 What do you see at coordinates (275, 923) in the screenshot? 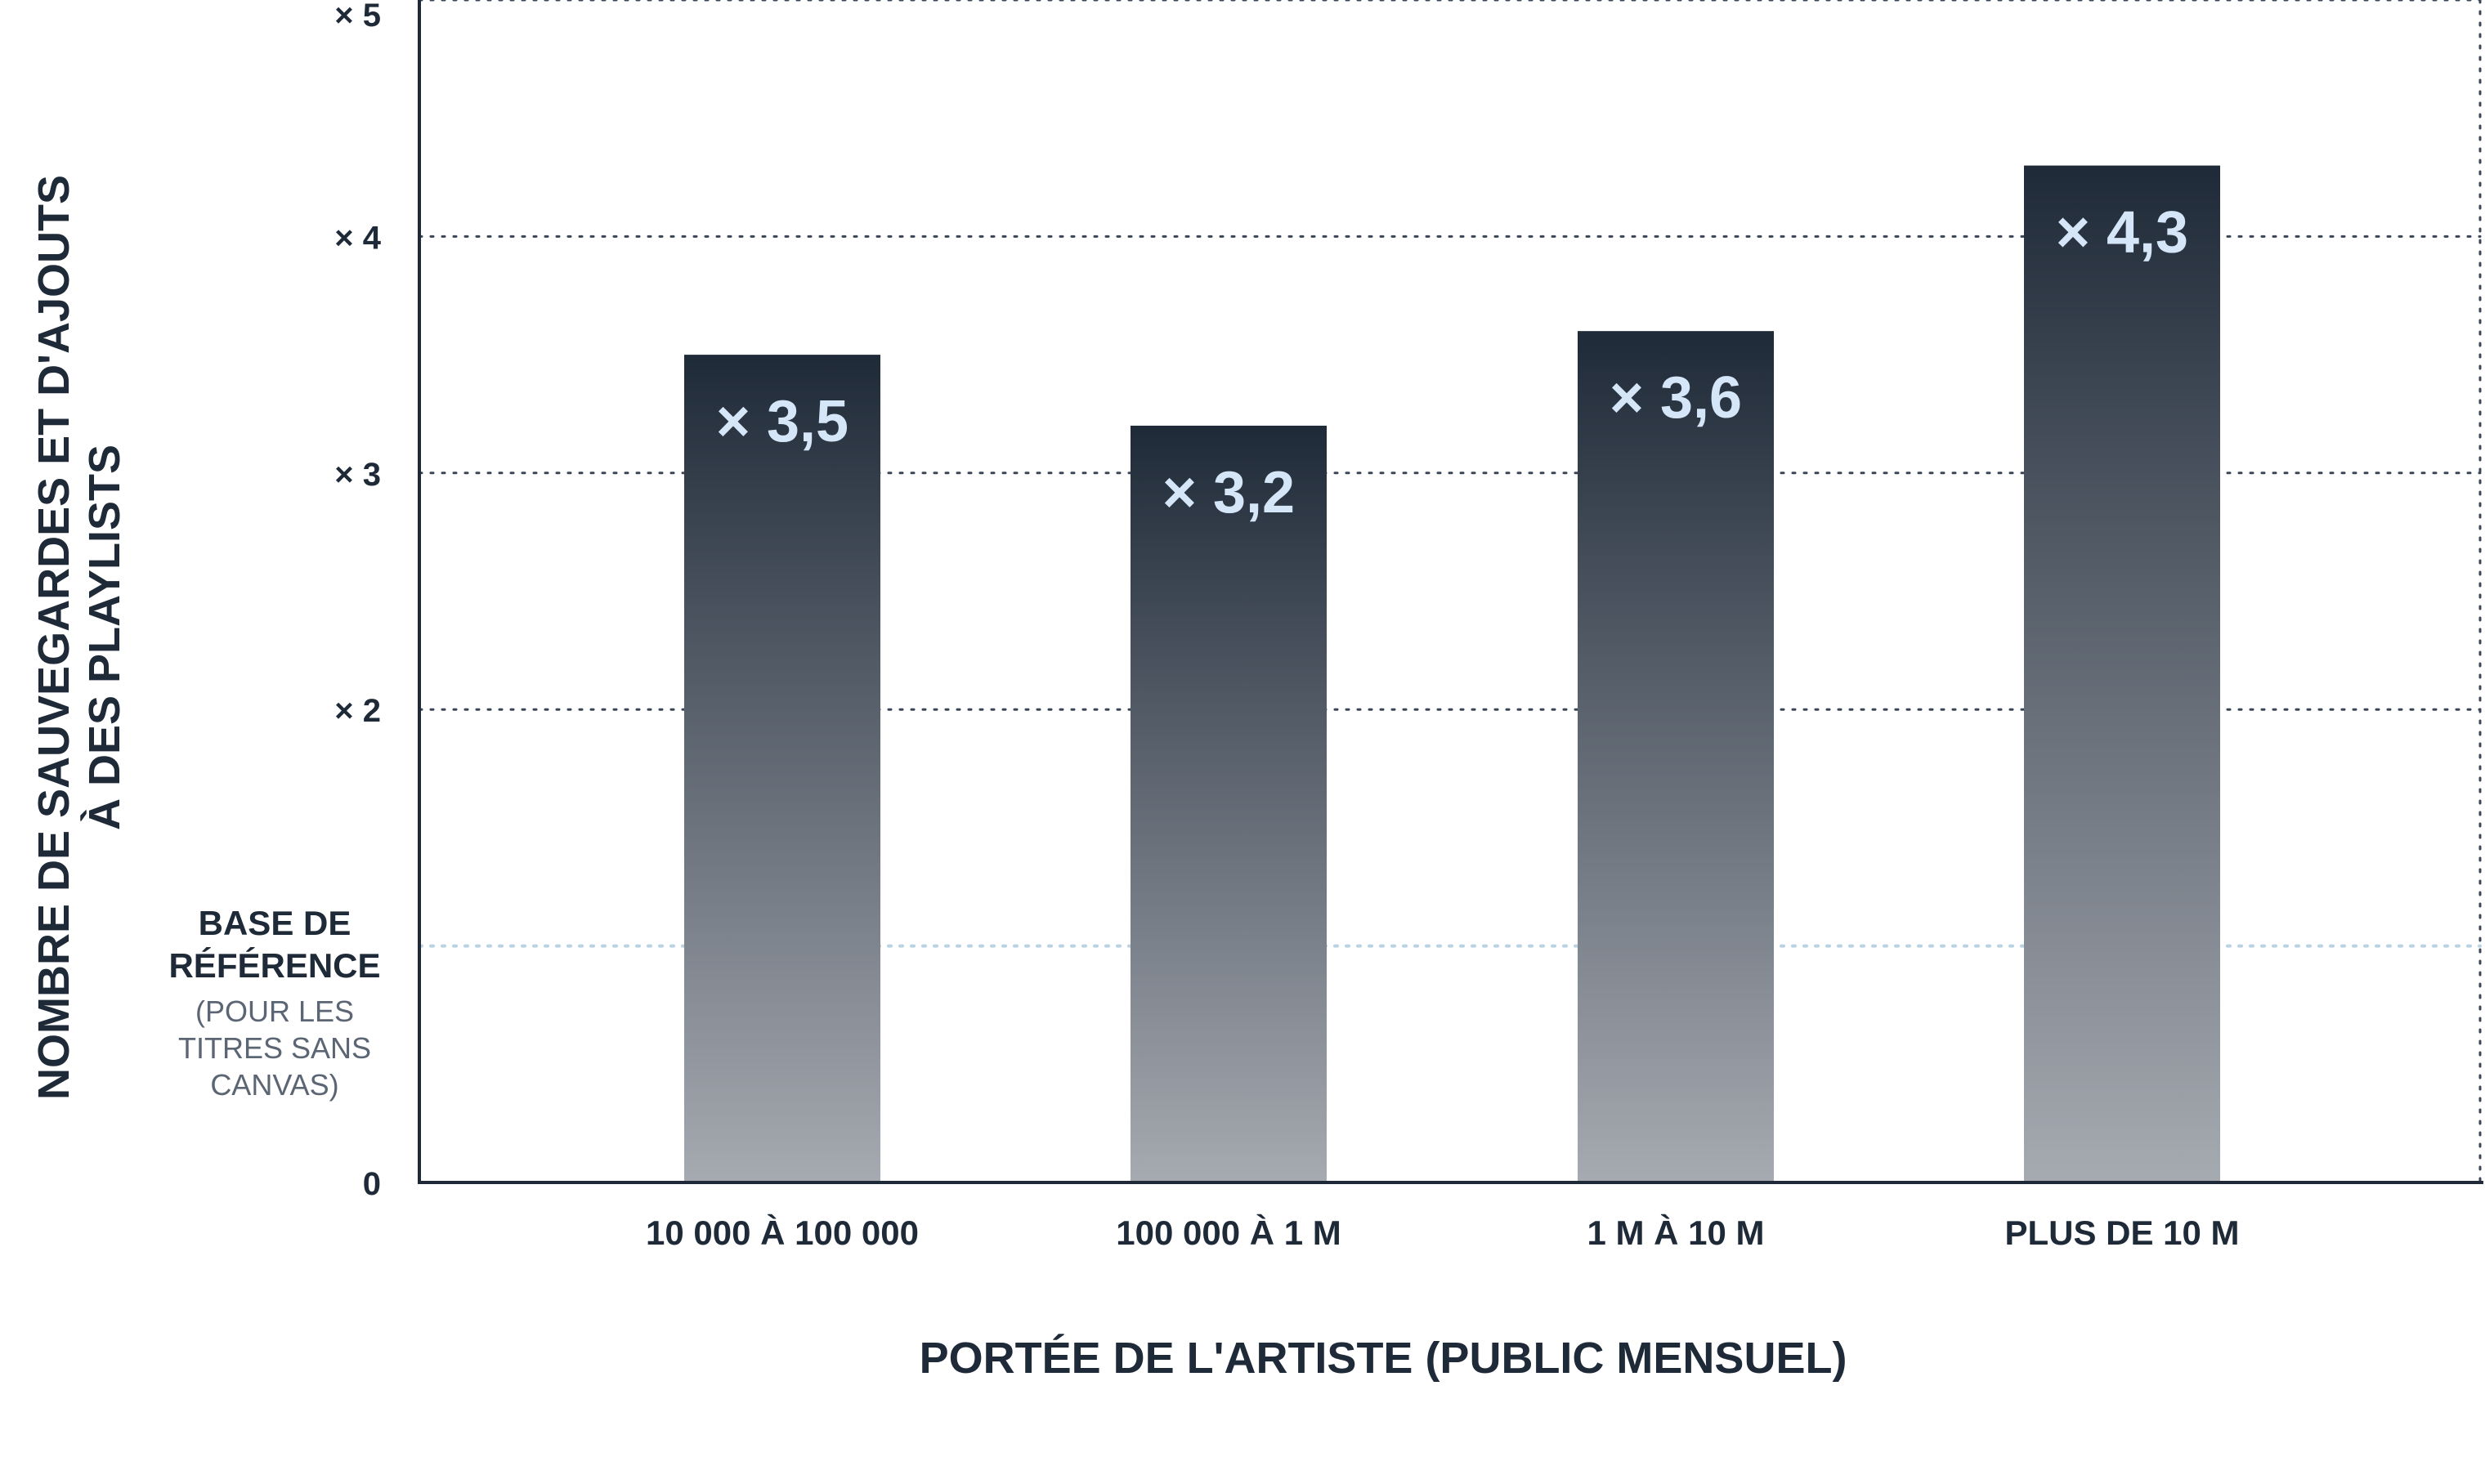
I see `baseline-title-line-1: BASE DE` at bounding box center [275, 923].